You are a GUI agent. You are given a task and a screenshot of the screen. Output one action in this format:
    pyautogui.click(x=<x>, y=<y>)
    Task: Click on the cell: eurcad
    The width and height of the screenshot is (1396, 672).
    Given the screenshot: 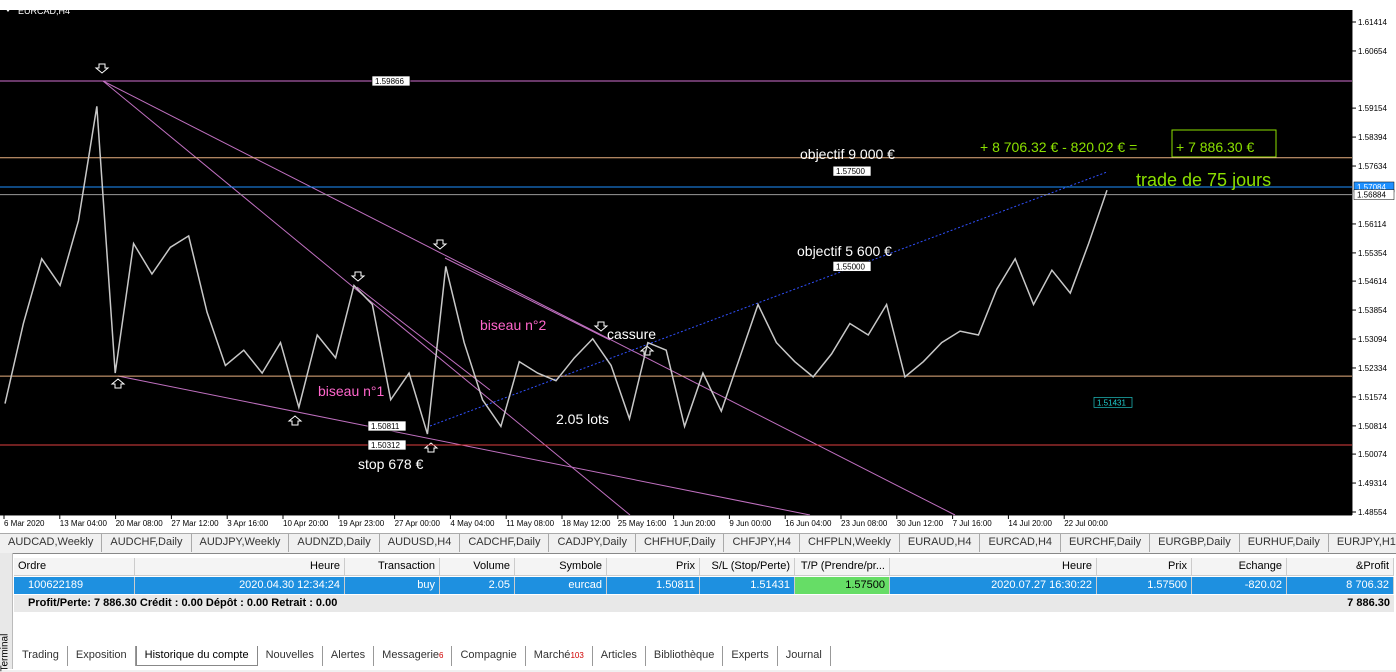 What is the action you would take?
    pyautogui.click(x=561, y=585)
    